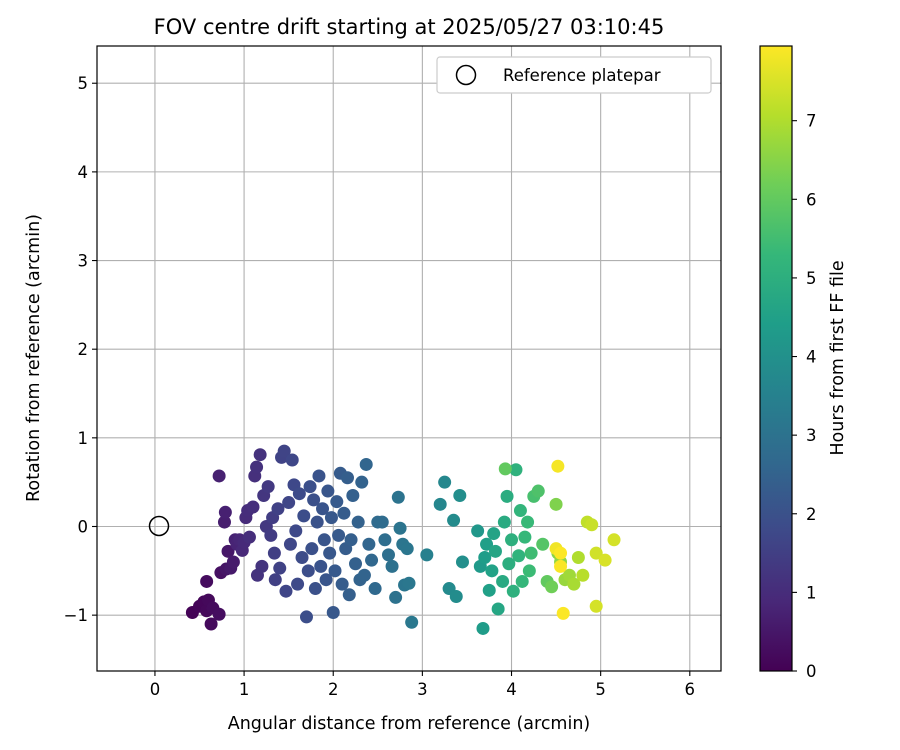  I want to click on colorbar-tick-label: 2, so click(811, 514).